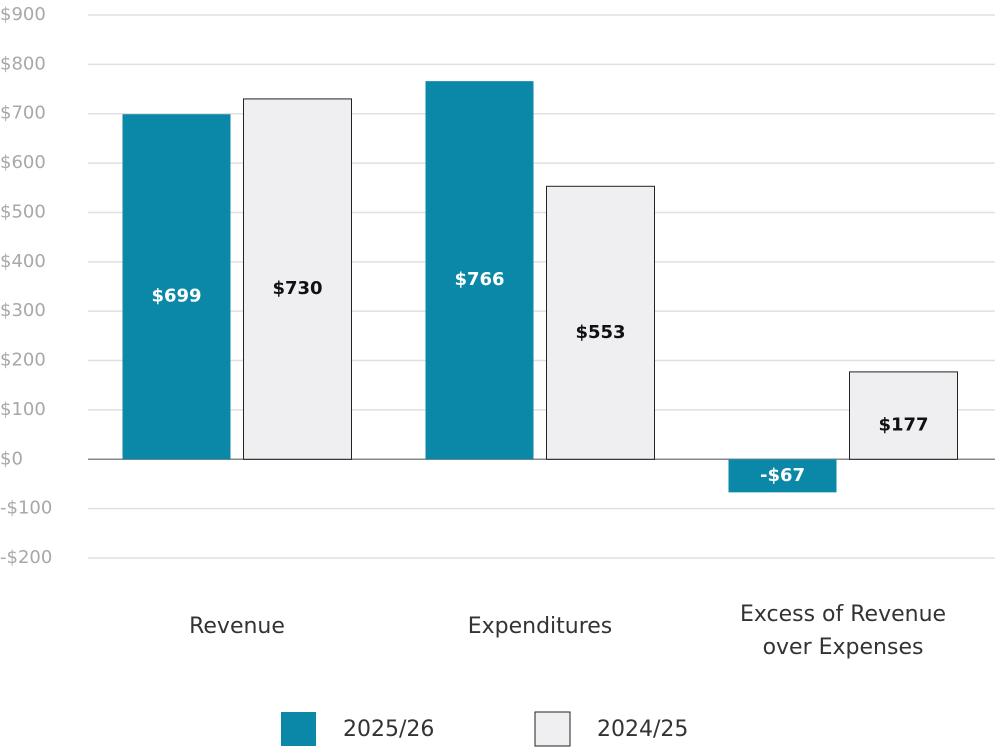  I want to click on y-tick-label: $300, so click(23, 310).